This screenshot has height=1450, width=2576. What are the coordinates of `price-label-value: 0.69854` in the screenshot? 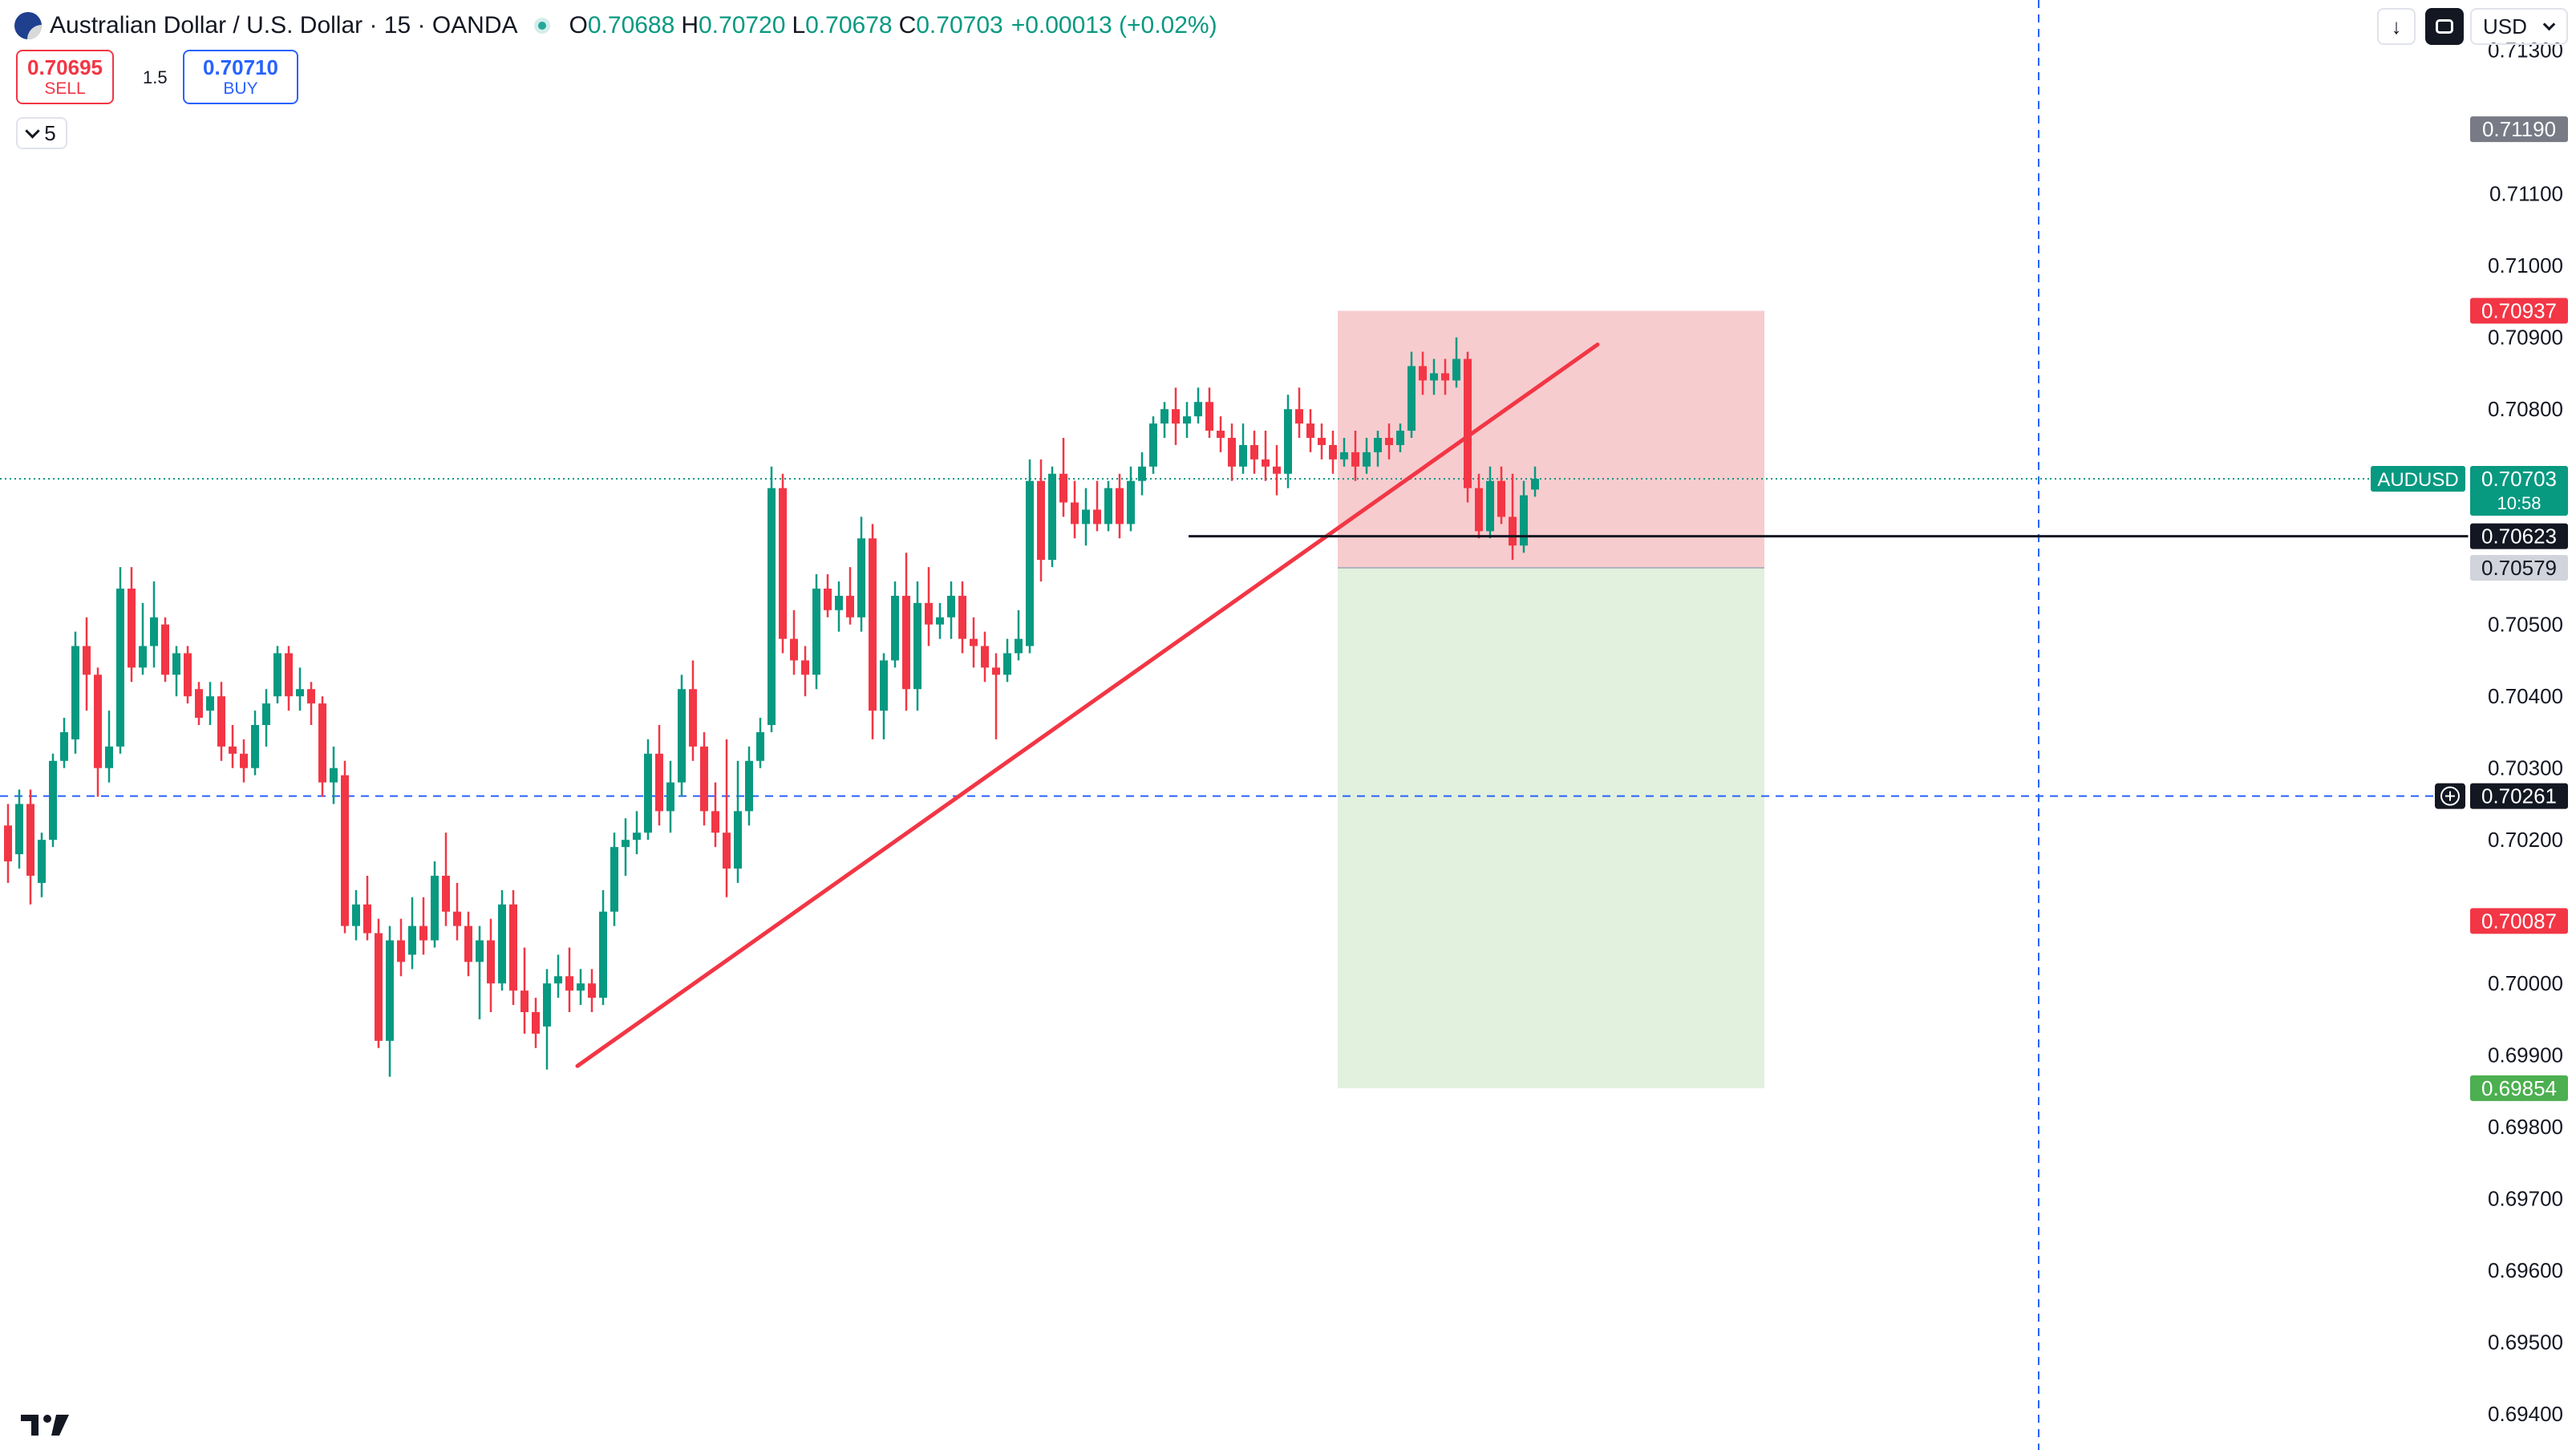 It's located at (2519, 1088).